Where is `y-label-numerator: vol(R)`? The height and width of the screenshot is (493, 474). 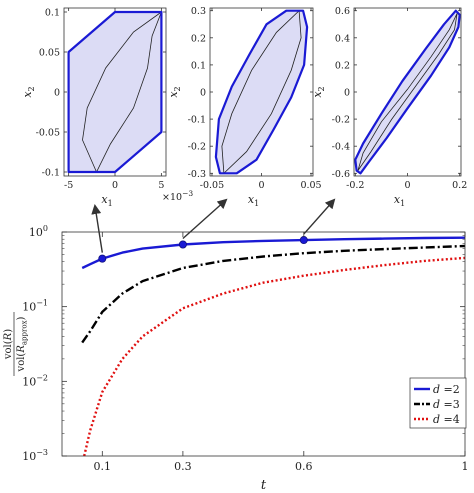
y-label-numerator: vol(R) is located at coordinates (8, 344).